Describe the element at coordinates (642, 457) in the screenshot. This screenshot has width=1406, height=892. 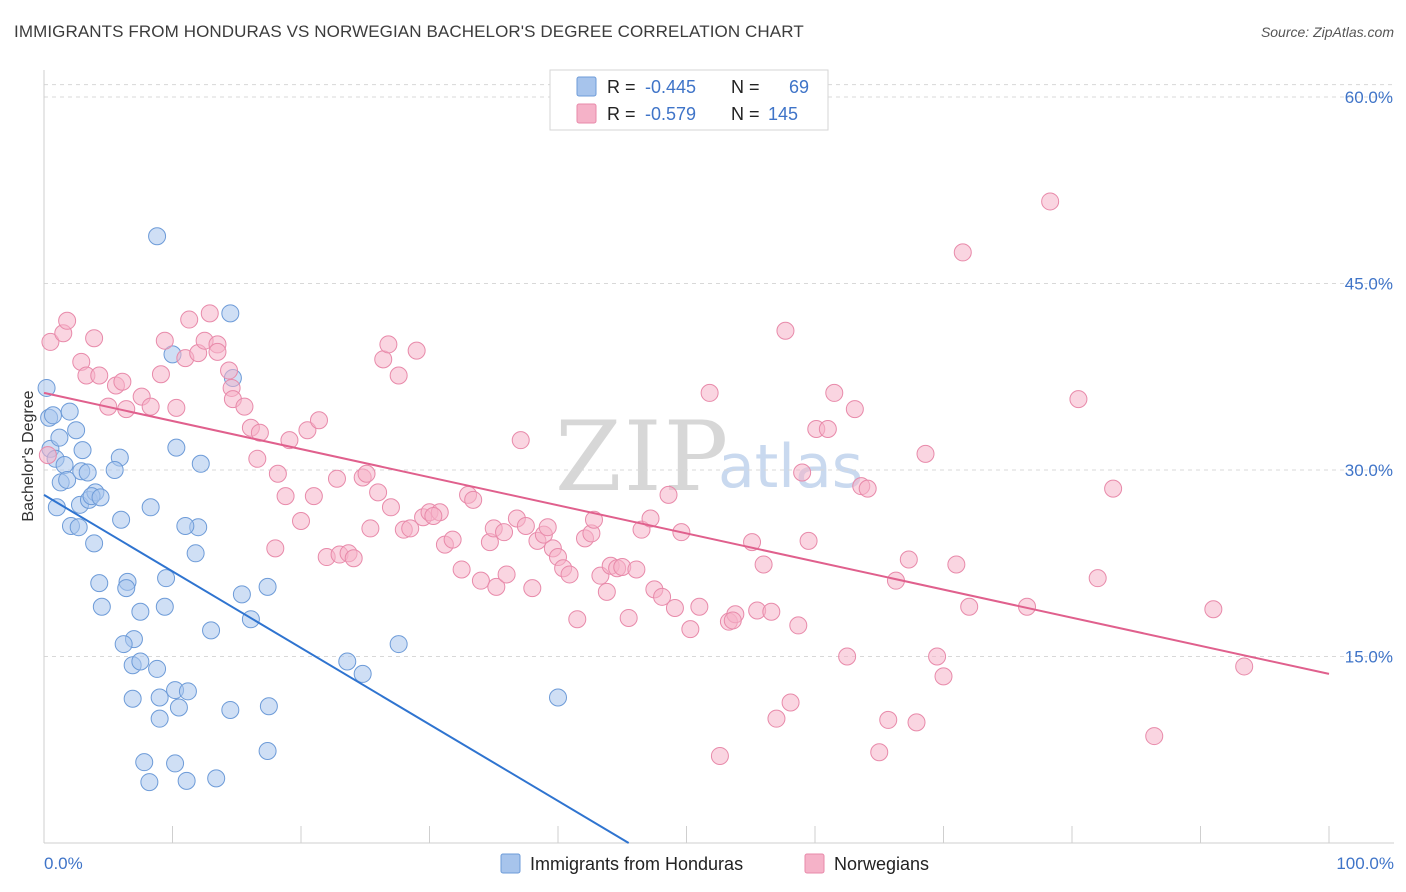
I see `watermark-zip: ZIP` at that location.